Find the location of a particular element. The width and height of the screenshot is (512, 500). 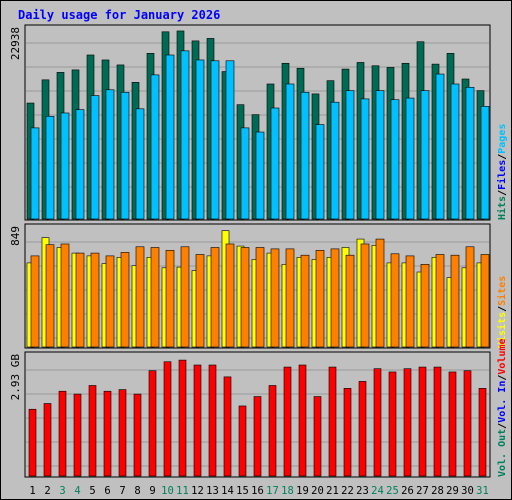

day-label: 4 is located at coordinates (77, 491).